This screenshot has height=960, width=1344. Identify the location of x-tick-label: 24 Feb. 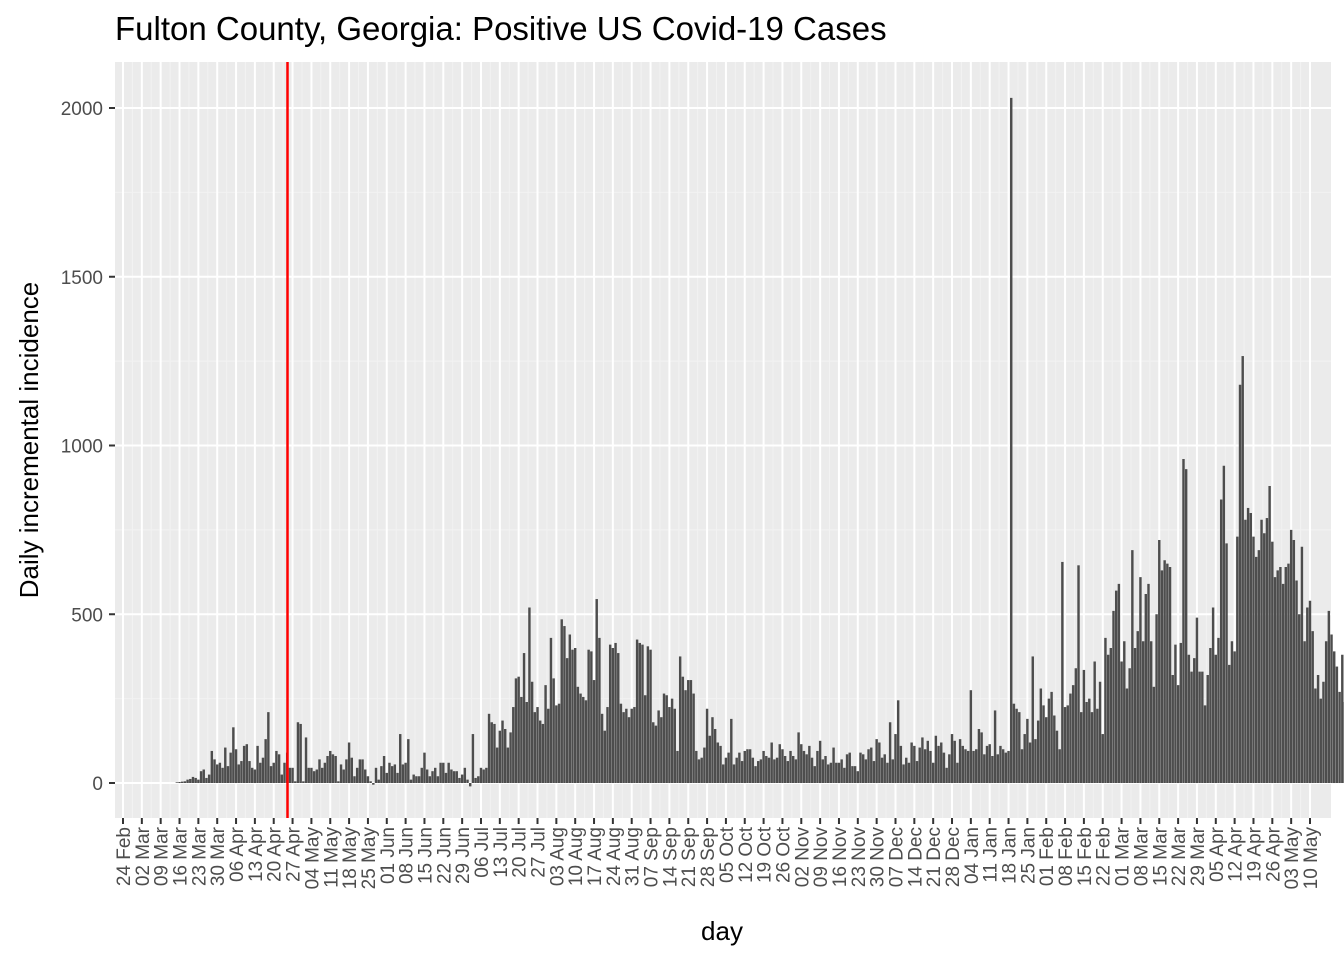
(124, 856).